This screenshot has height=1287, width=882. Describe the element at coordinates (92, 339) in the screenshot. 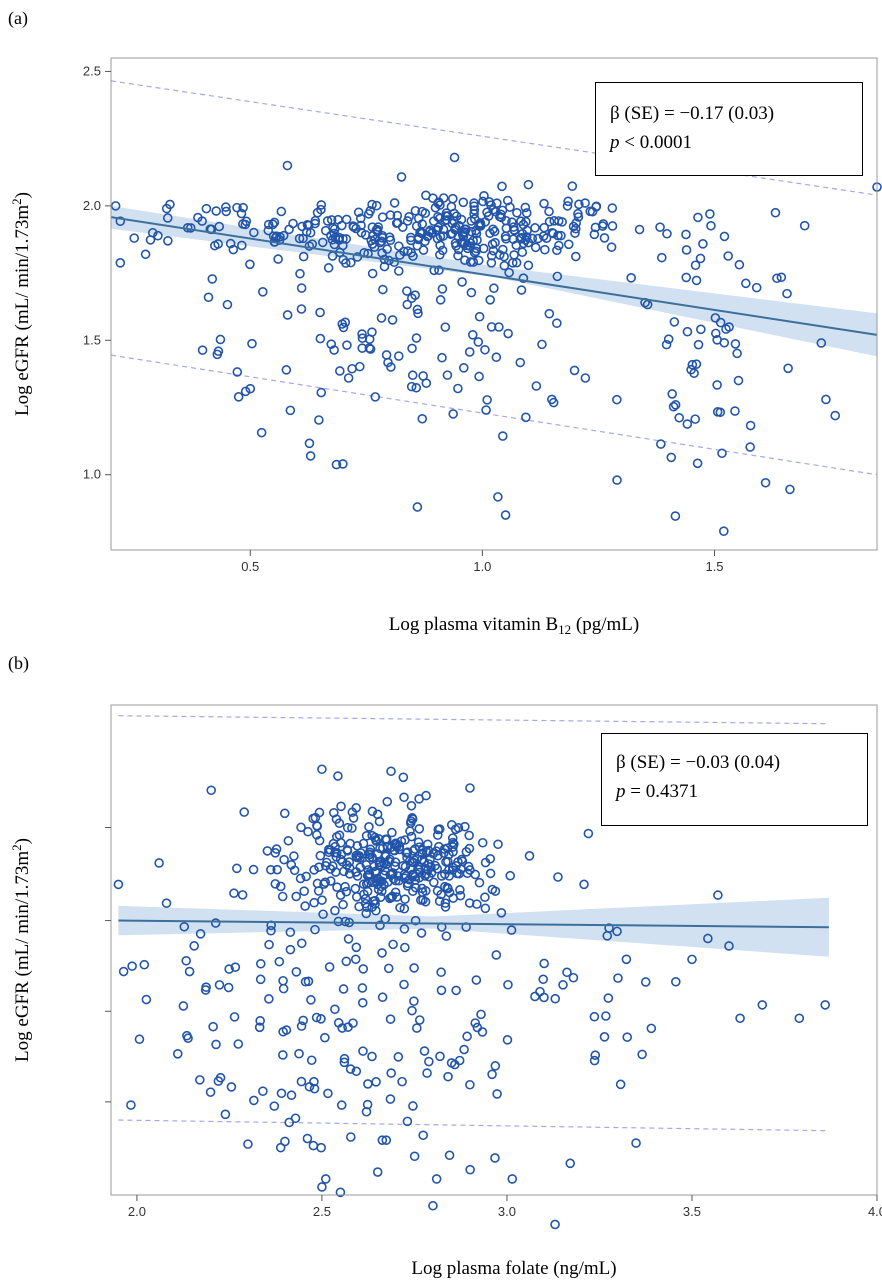

I see `y-tick-label: 1.5` at that location.